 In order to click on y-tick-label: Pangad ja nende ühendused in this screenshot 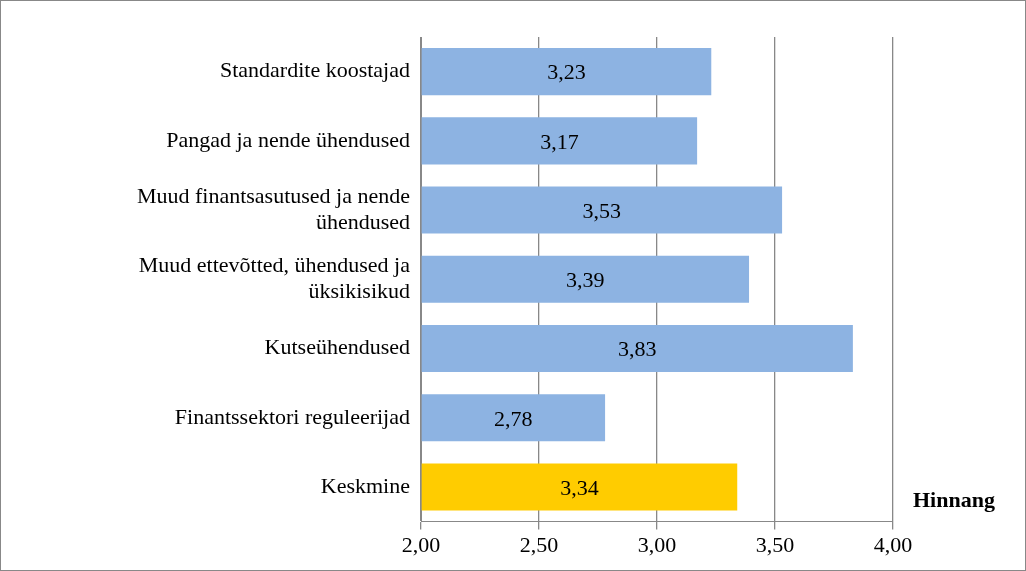, I will do `click(288, 139)`.